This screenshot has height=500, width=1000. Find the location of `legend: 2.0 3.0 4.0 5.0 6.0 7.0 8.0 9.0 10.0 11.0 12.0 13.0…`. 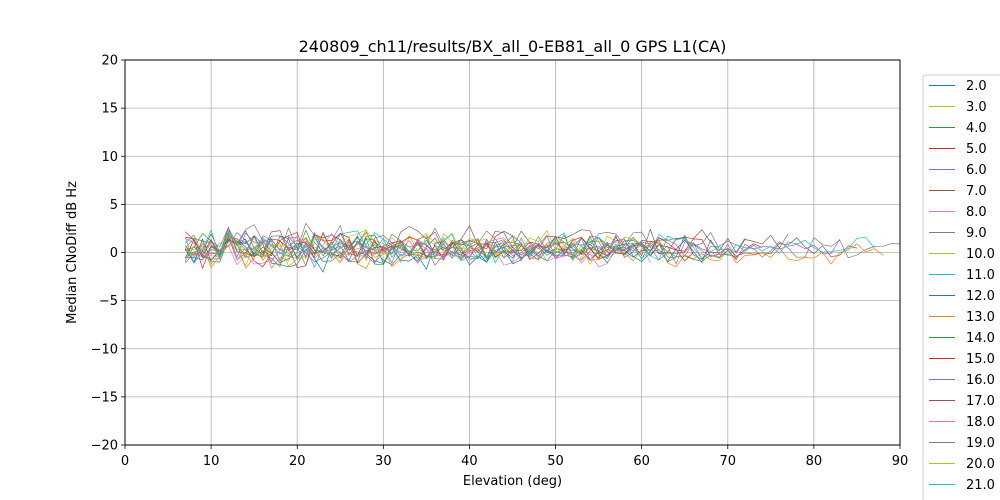

legend: 2.0 3.0 4.0 5.0 6.0 7.0 8.0 9.0 10.0 11.0 12.0 13.0… is located at coordinates (961, 287).